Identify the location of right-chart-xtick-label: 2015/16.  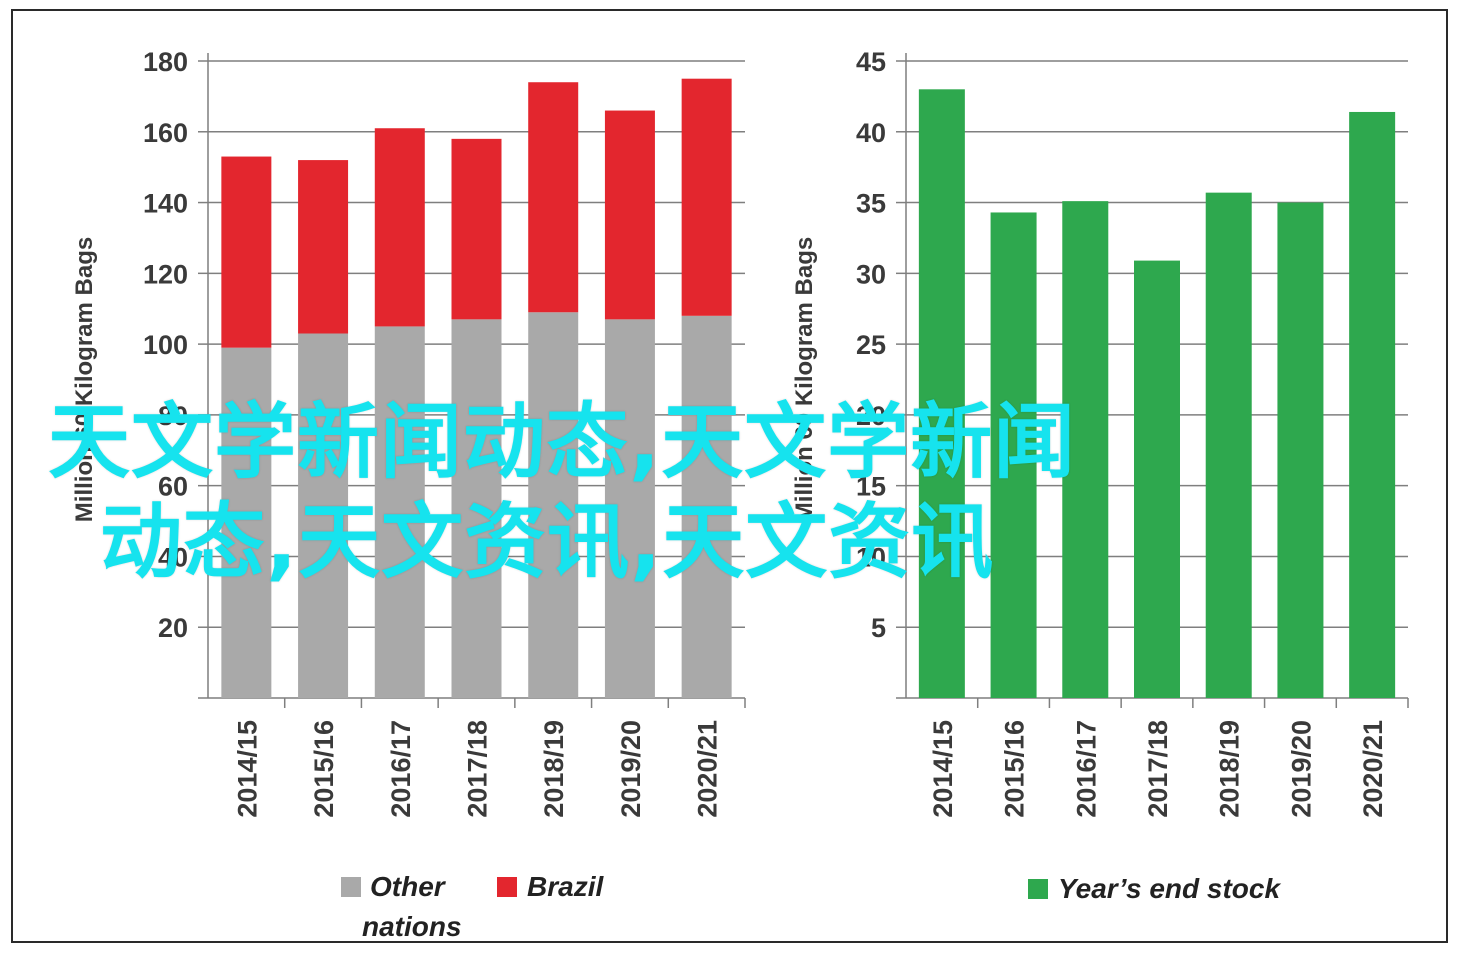
(1015, 769).